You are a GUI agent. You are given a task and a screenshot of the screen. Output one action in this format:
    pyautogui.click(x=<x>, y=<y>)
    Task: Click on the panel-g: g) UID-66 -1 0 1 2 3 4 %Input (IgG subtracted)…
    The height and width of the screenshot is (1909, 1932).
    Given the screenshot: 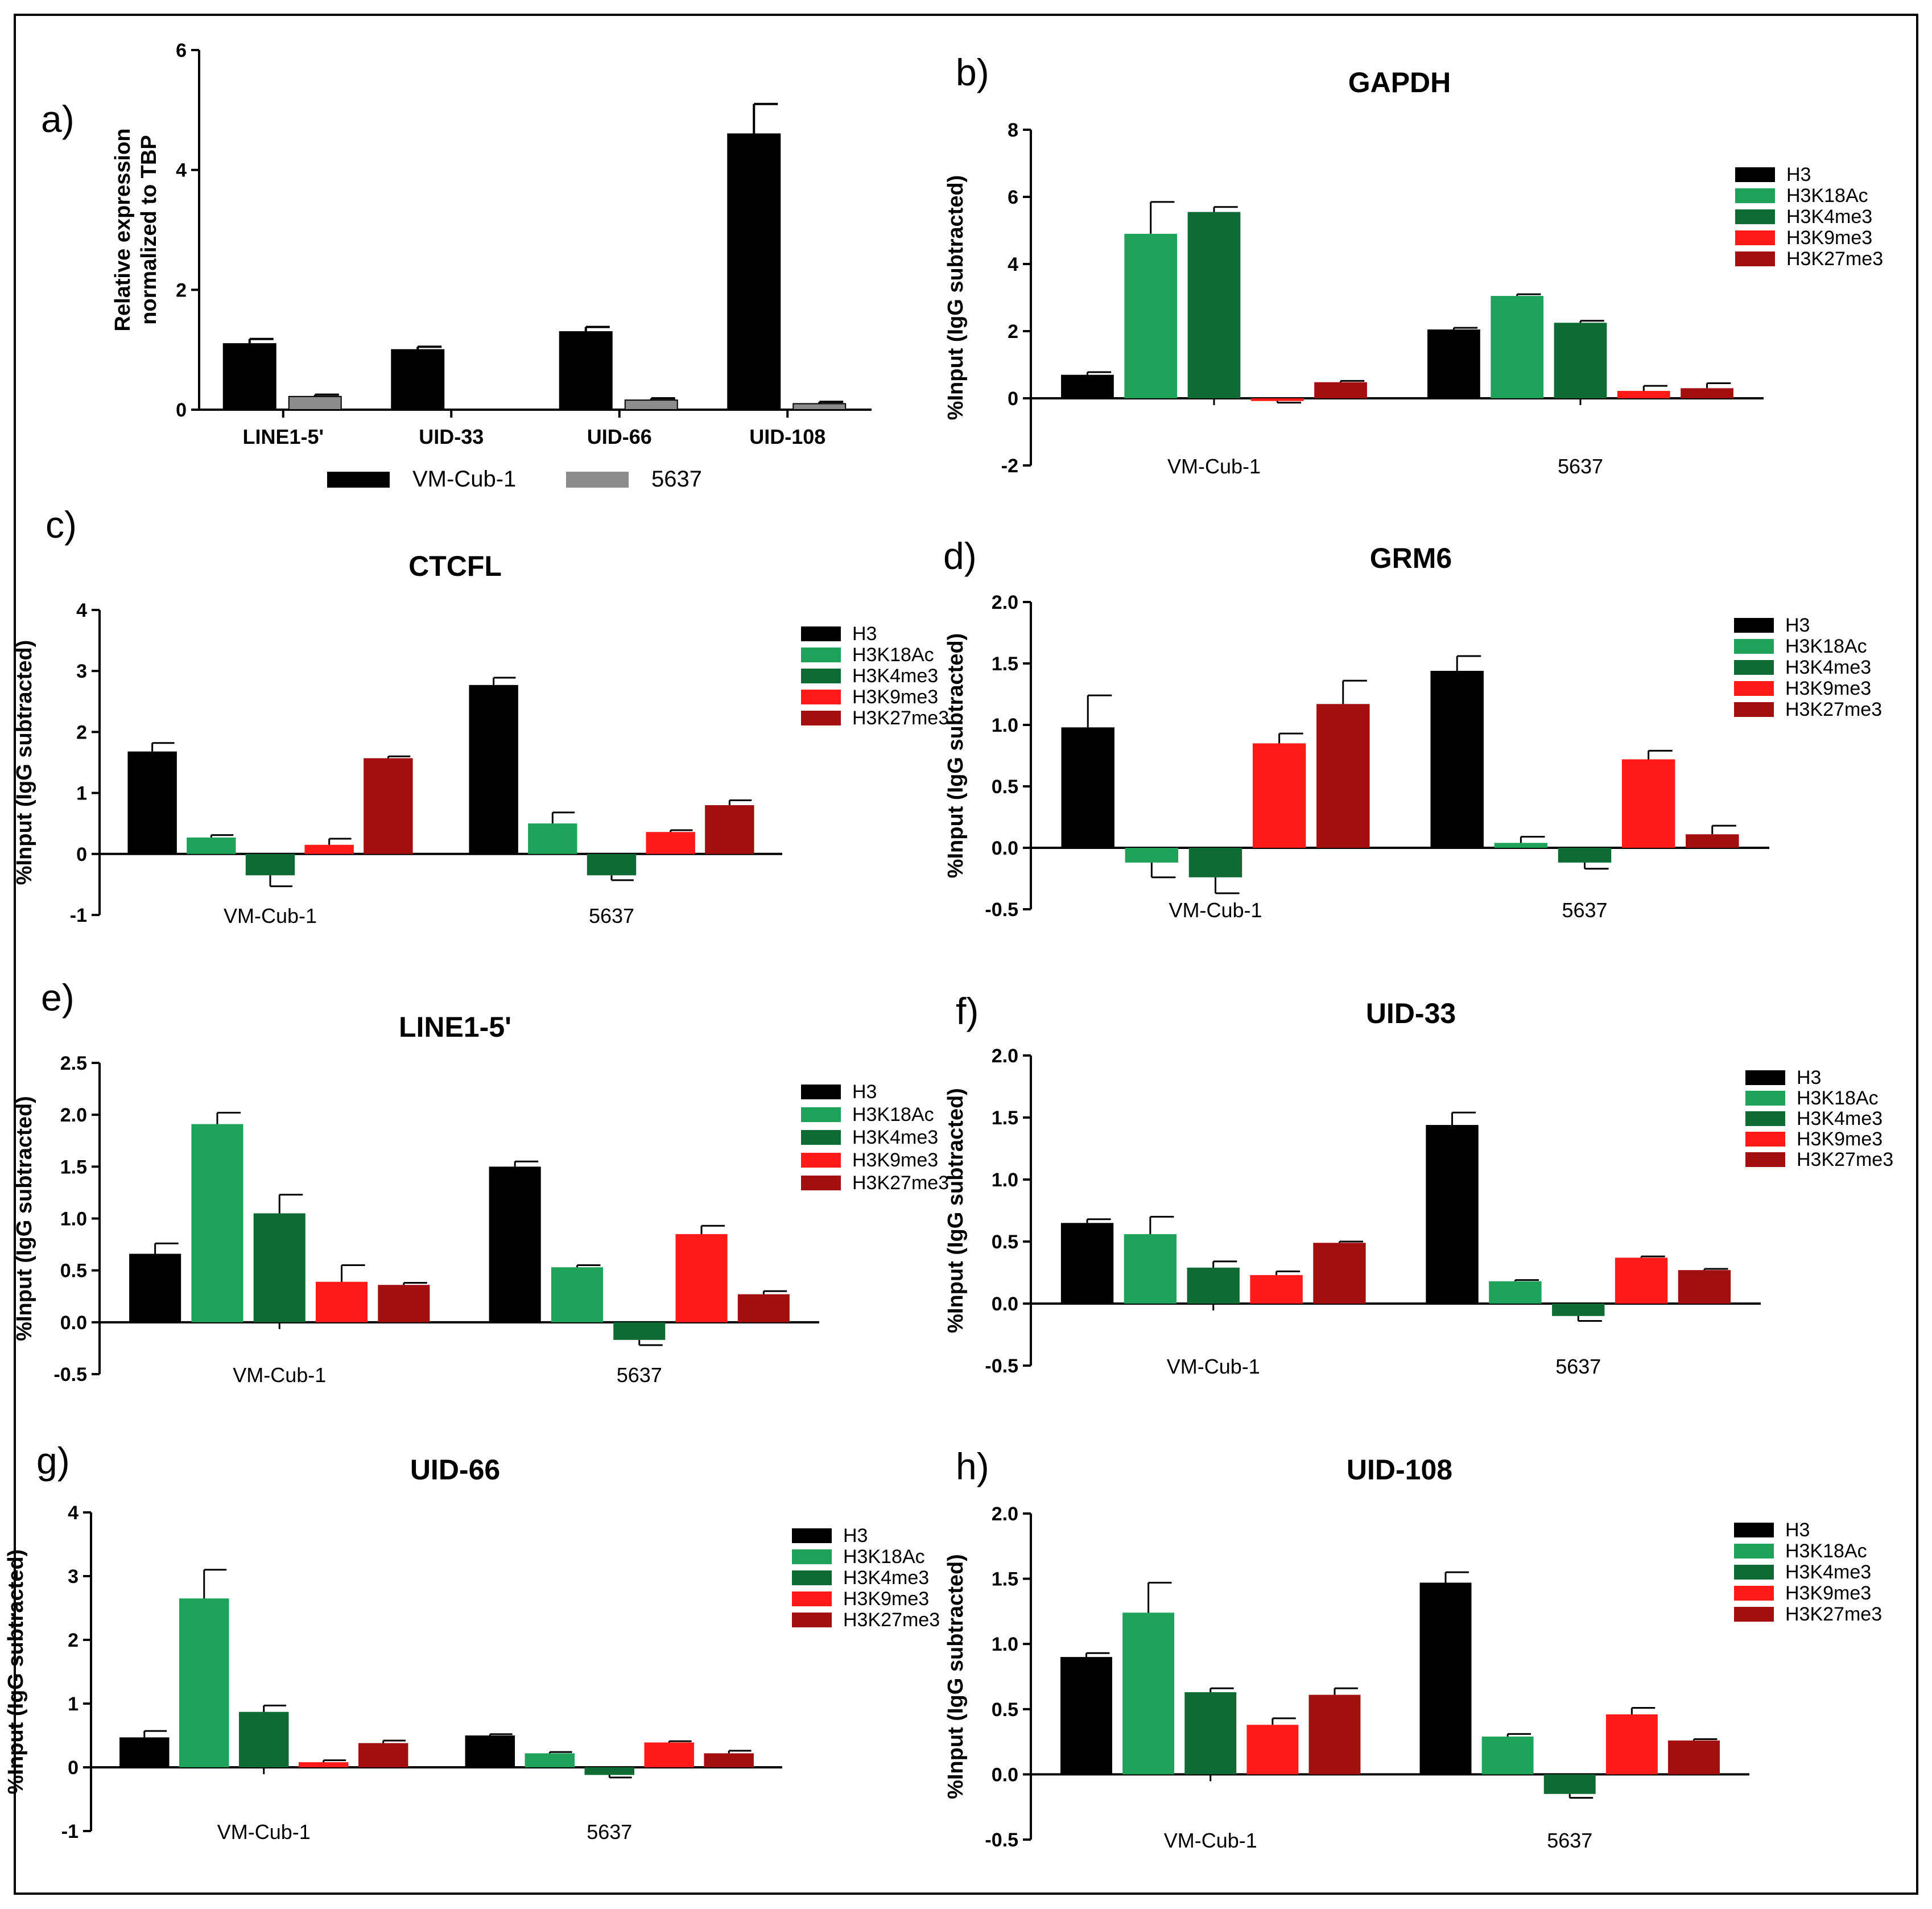 What is the action you would take?
    pyautogui.click(x=472, y=1642)
    